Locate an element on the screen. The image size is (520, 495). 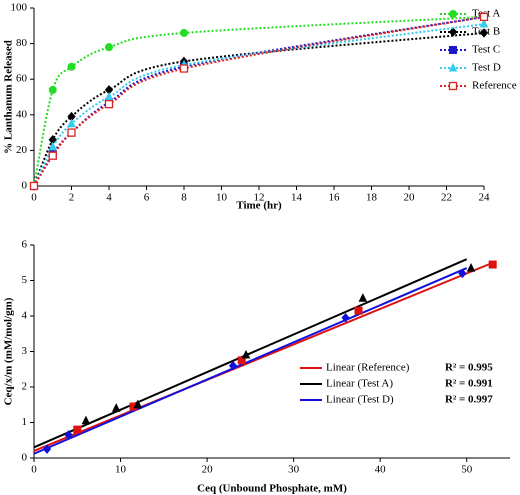
y-tick-label: 40 is located at coordinates (22, 114).